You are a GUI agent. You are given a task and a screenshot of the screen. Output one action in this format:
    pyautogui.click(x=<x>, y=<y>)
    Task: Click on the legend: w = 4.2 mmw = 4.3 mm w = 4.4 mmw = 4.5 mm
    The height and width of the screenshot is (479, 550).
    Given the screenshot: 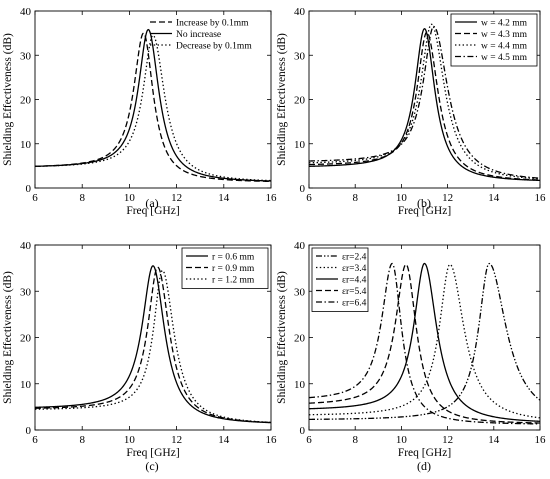 What is the action you would take?
    pyautogui.click(x=494, y=40)
    